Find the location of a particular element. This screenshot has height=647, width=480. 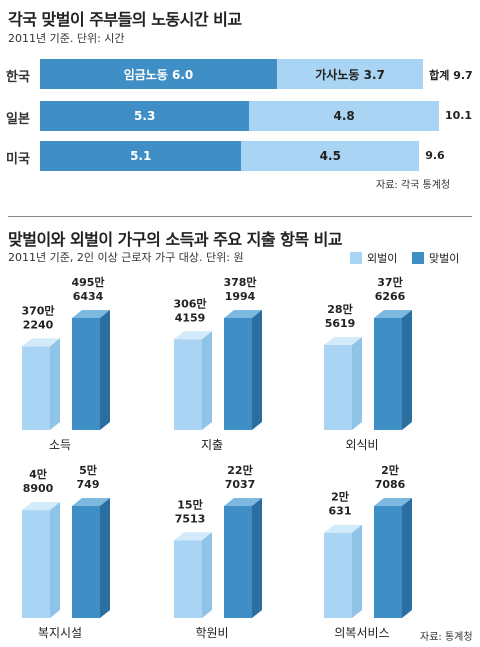

bar-value-label: 7037 is located at coordinates (240, 484).